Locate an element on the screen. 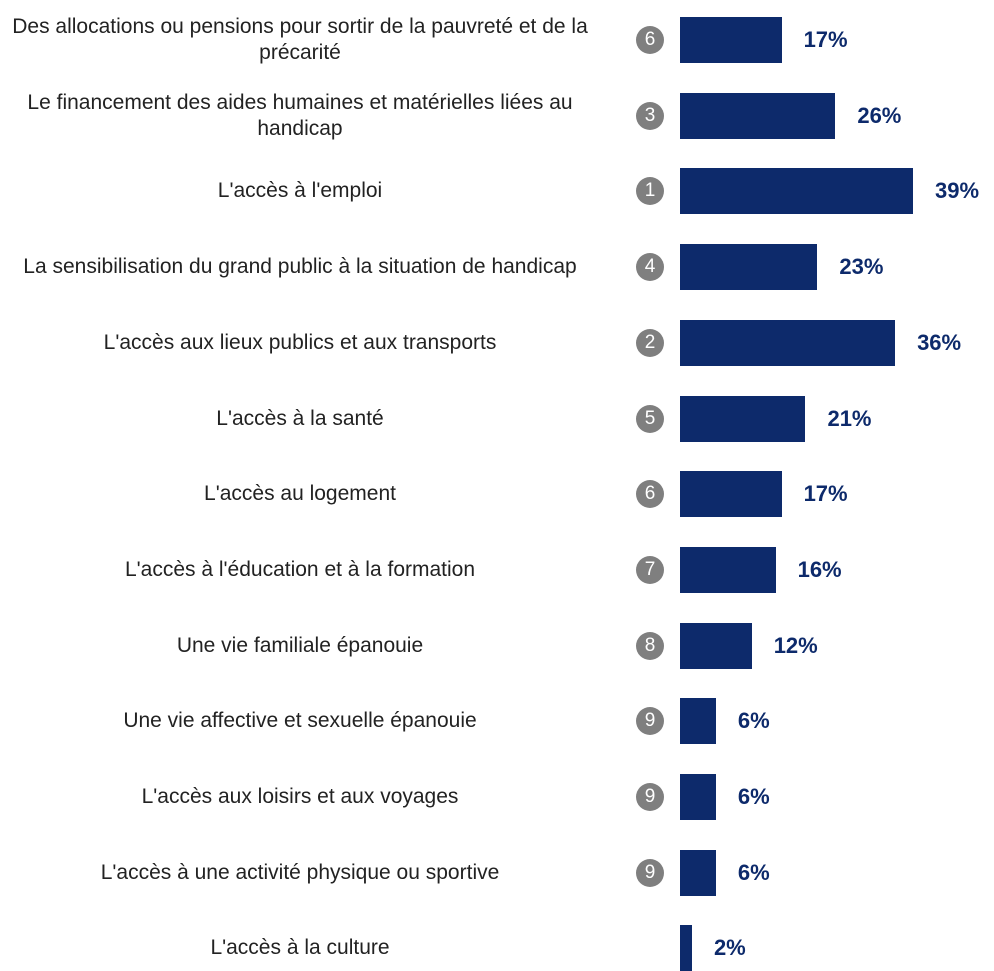 Image resolution: width=994 pixels, height=971 pixels. value-label: 16% is located at coordinates (819, 569).